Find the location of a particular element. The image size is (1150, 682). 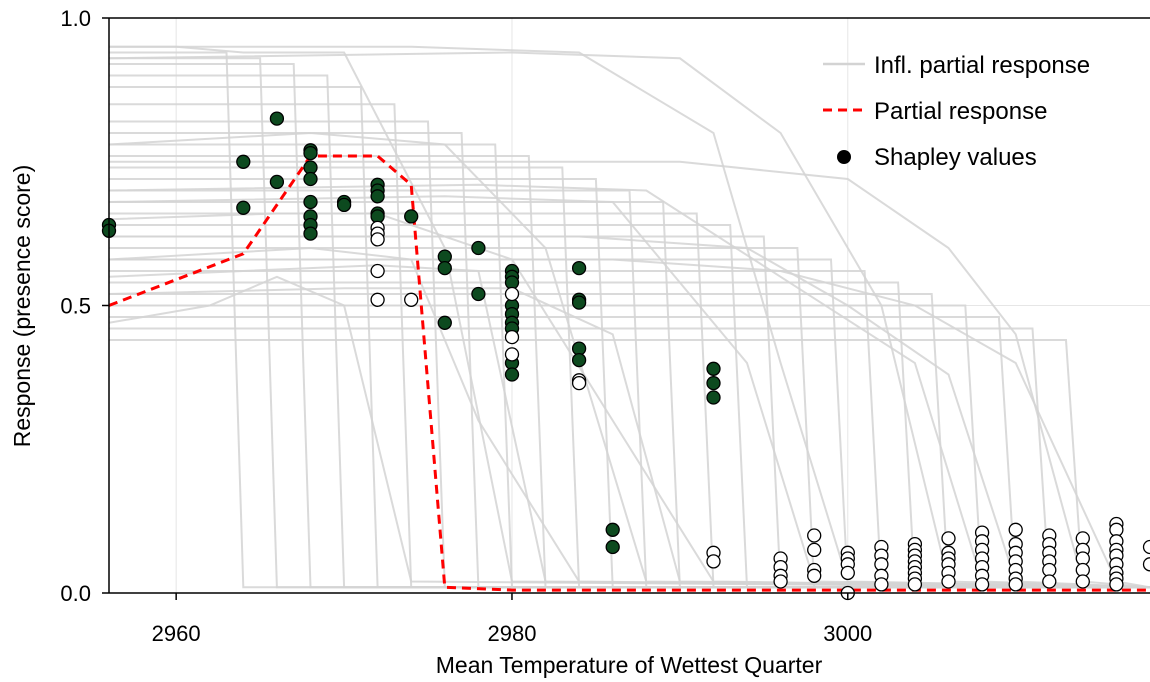

legend-swatch-shapley is located at coordinates (844, 157).